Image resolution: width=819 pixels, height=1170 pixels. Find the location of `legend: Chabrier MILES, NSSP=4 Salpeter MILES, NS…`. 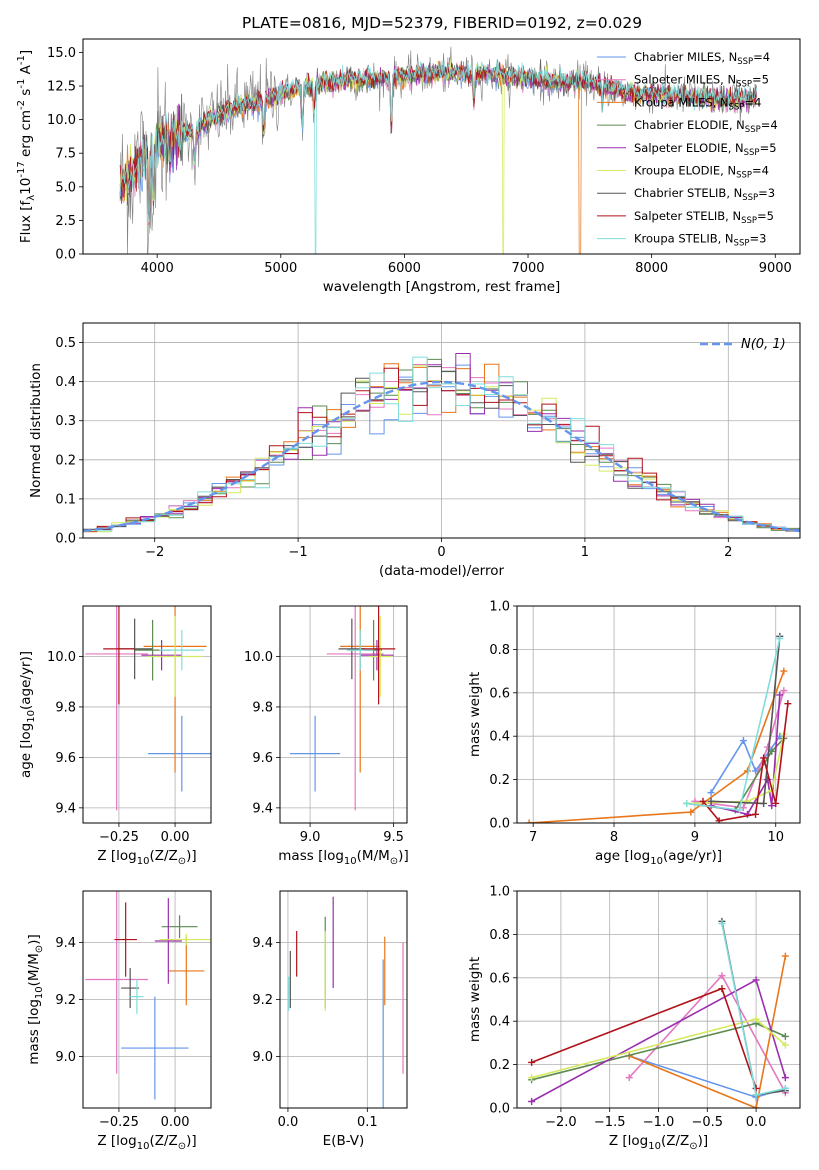

legend: Chabrier MILES, NSSP=4 Salpeter MILES, NS… is located at coordinates (687, 149).